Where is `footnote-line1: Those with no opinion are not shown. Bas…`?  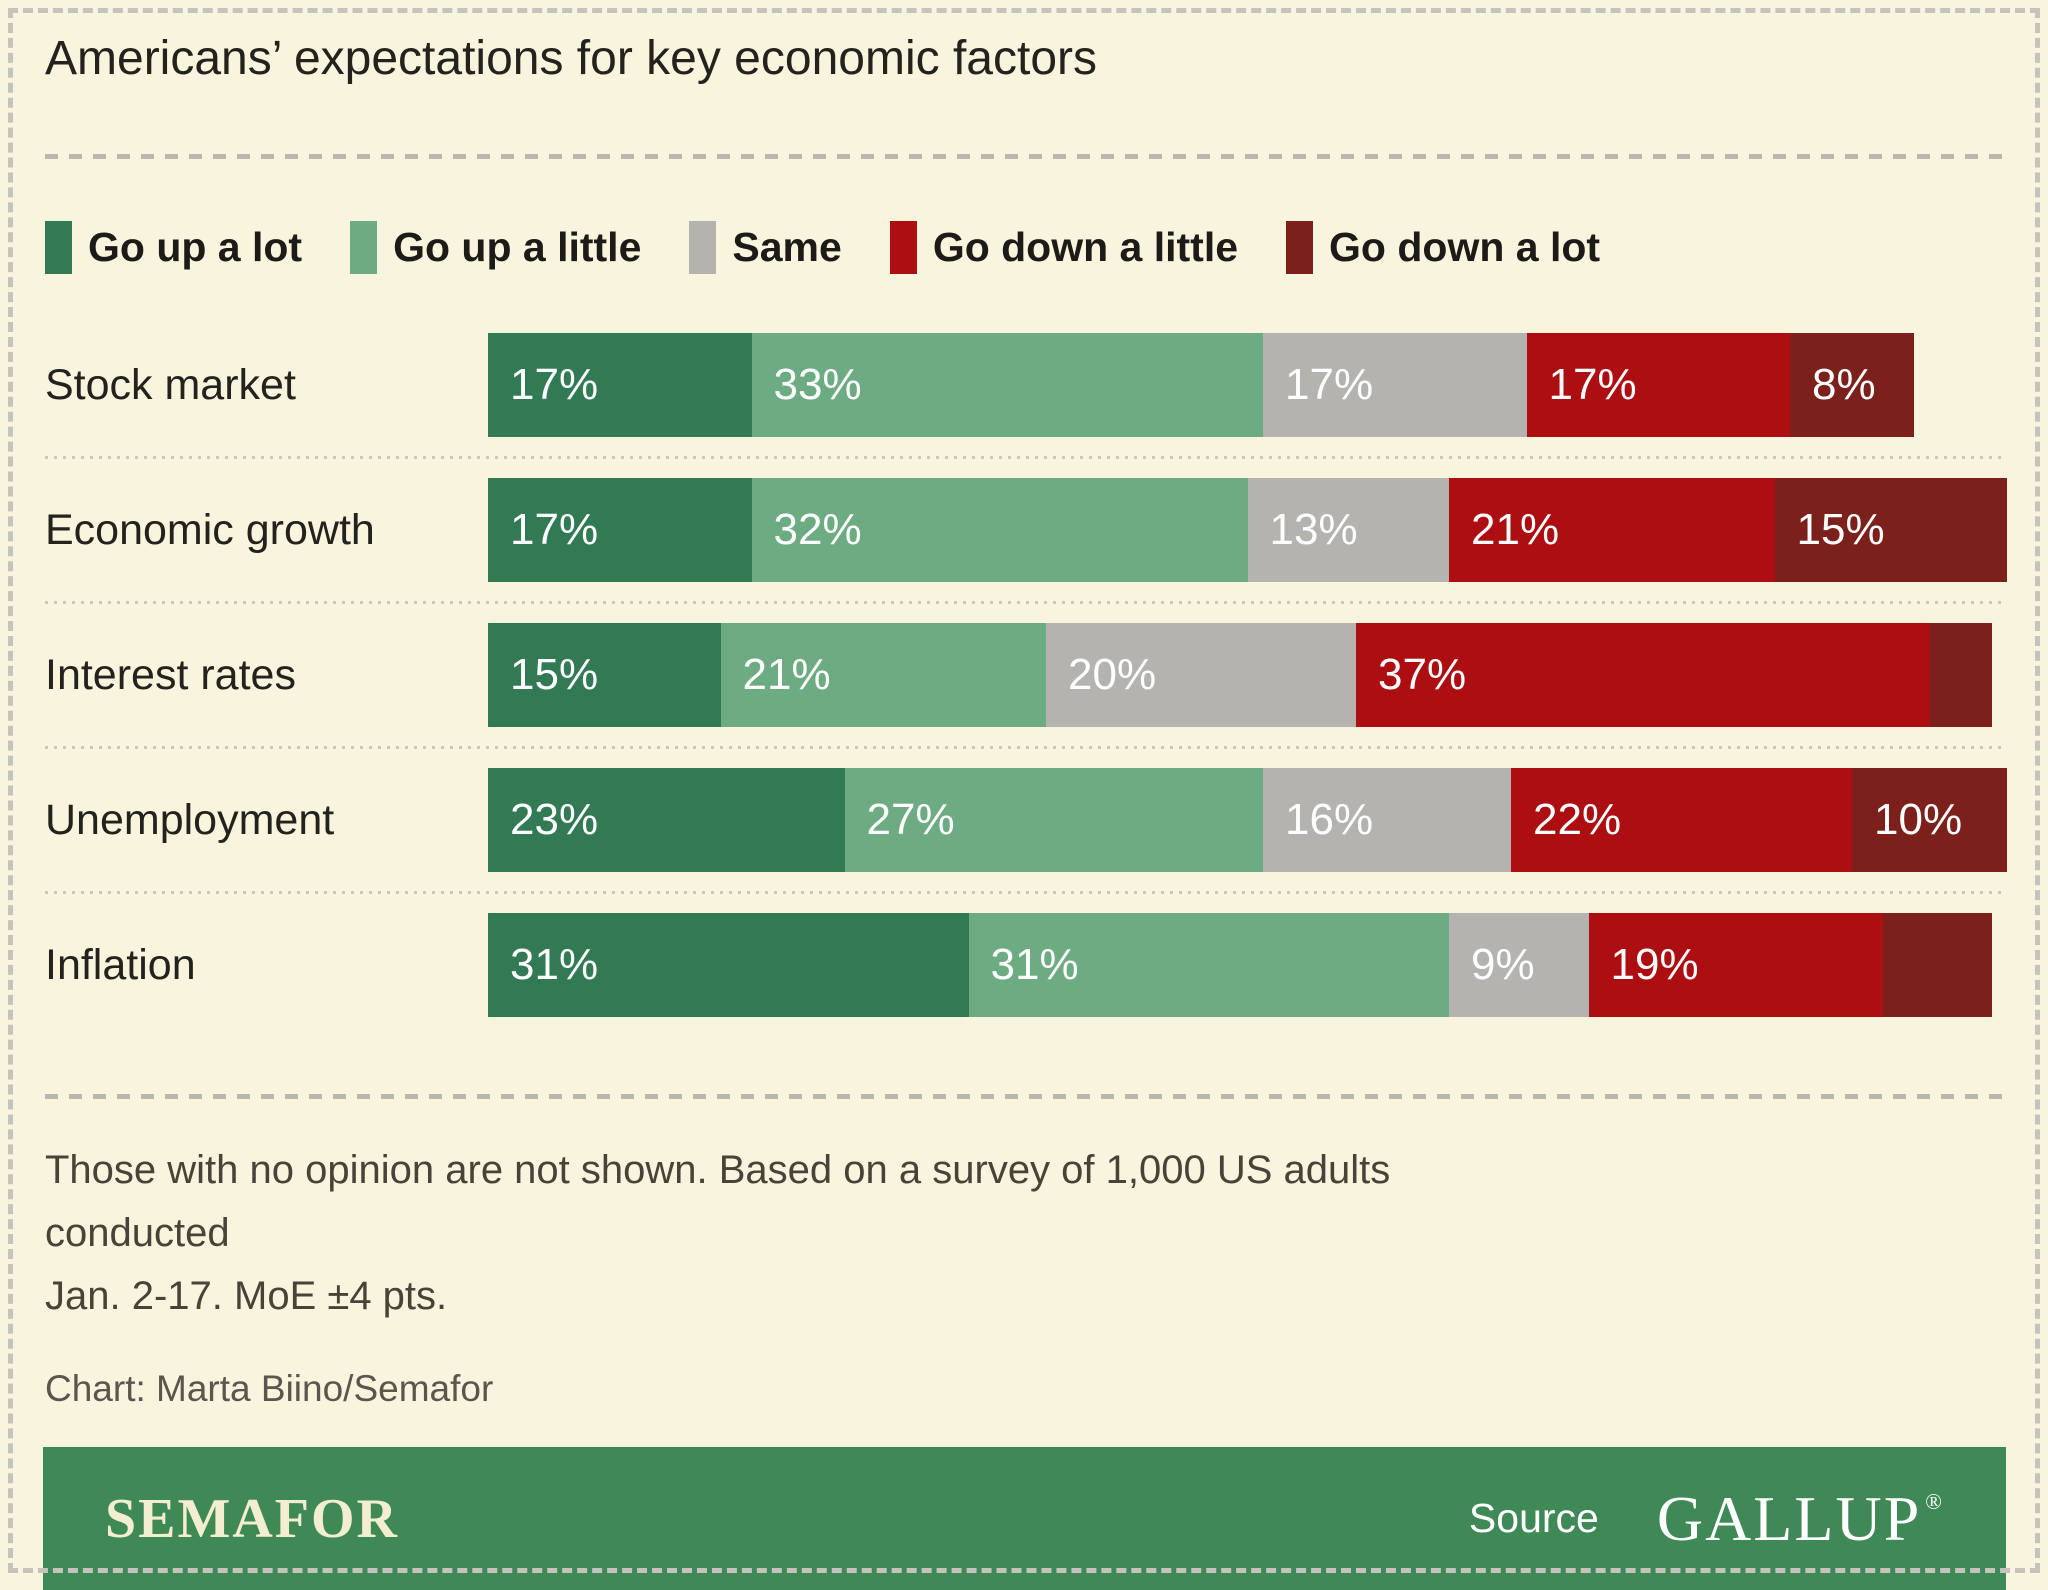
footnote-line1: Those with no opinion are not shown. Bas… is located at coordinates (718, 1201).